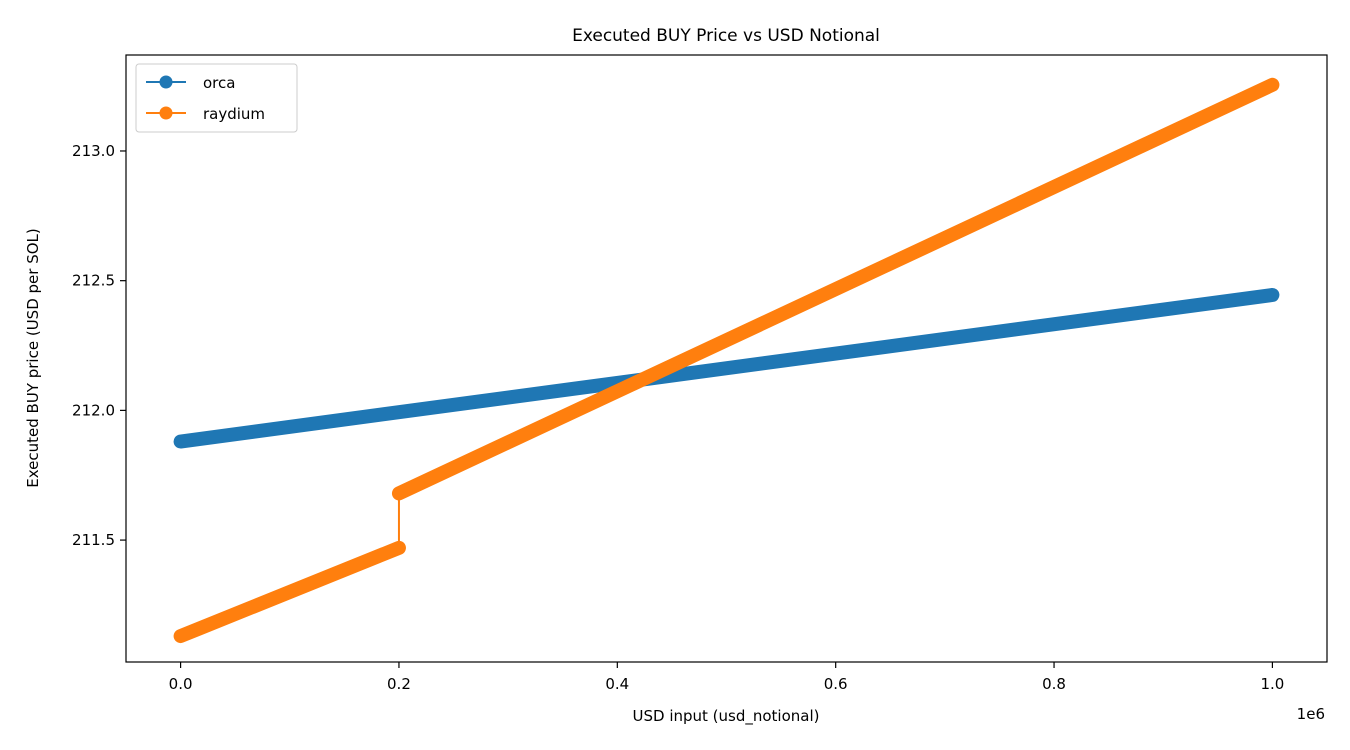  I want to click on x-tick-label: 0.4, so click(617, 684).